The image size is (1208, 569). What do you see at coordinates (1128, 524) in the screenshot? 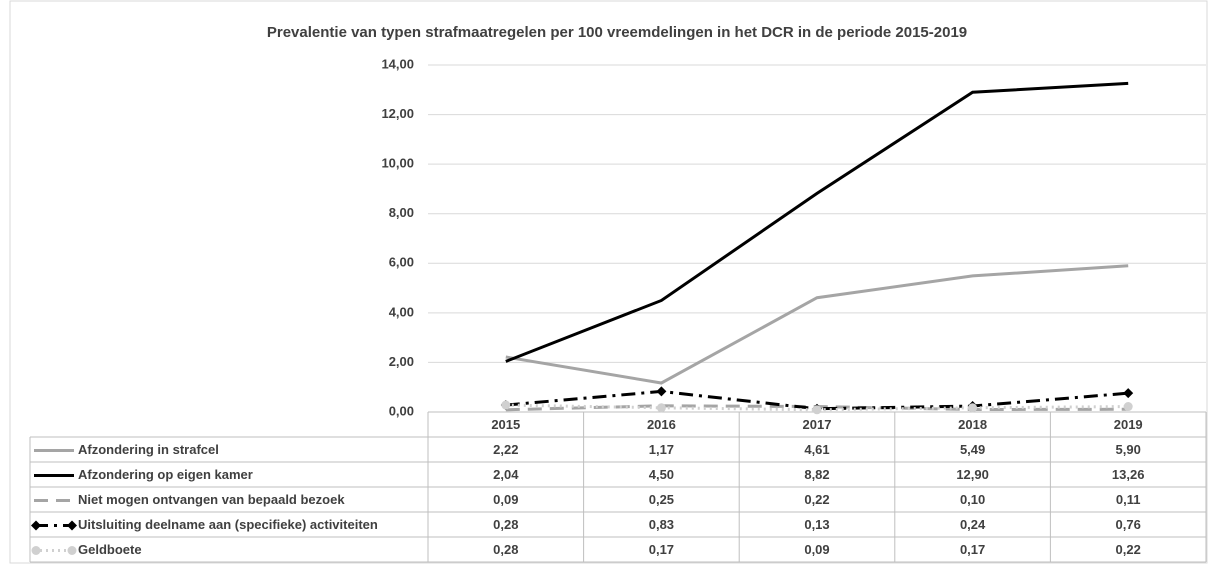
I see `table-cell: 0,76` at bounding box center [1128, 524].